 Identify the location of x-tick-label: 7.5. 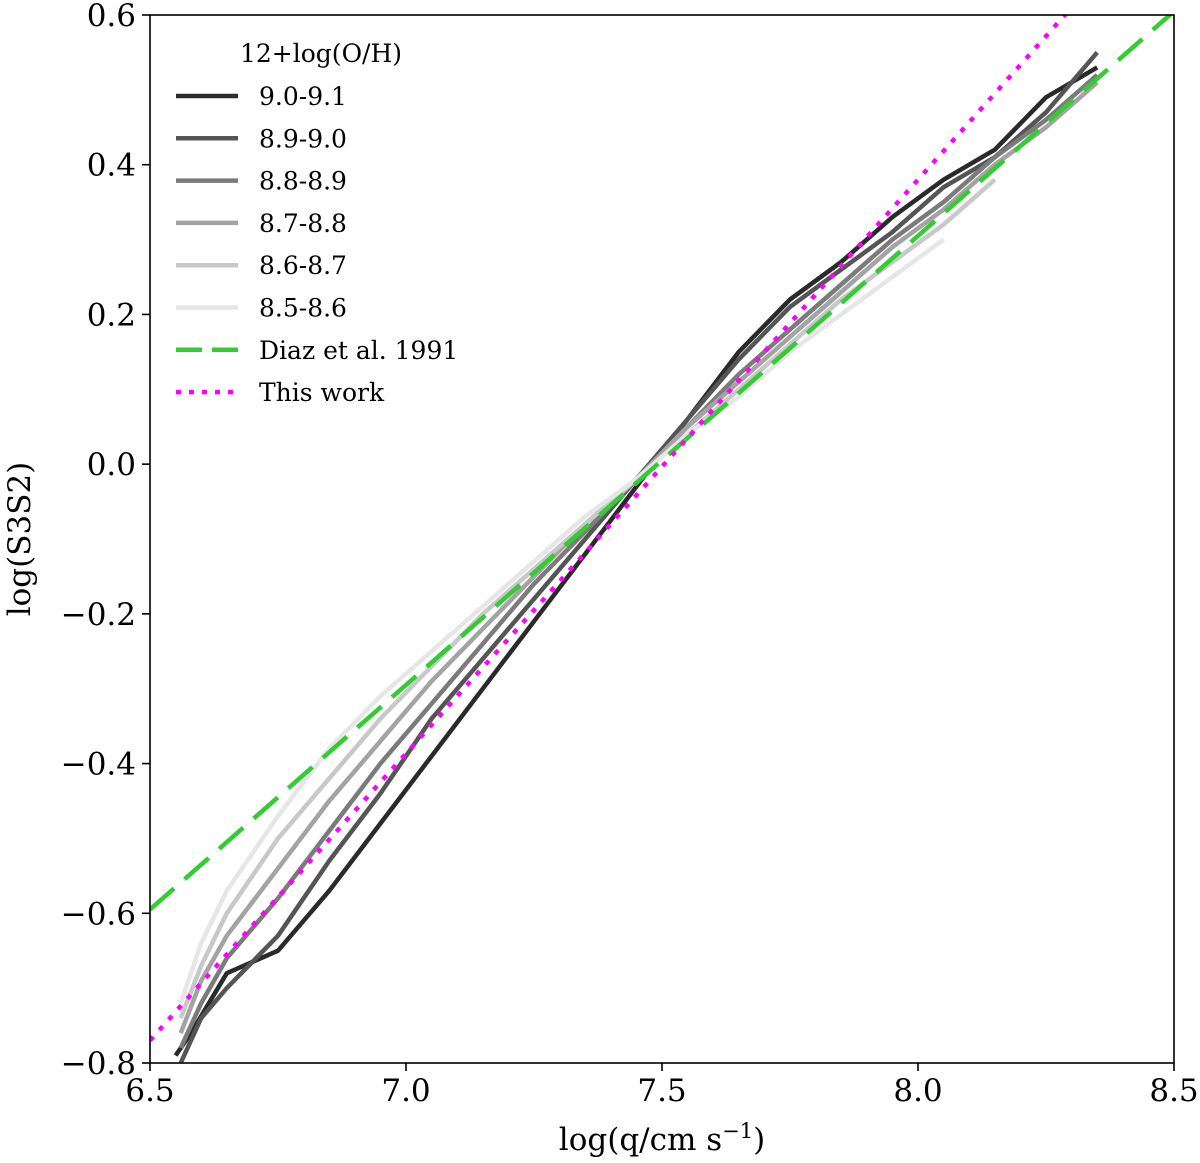
(661, 1091).